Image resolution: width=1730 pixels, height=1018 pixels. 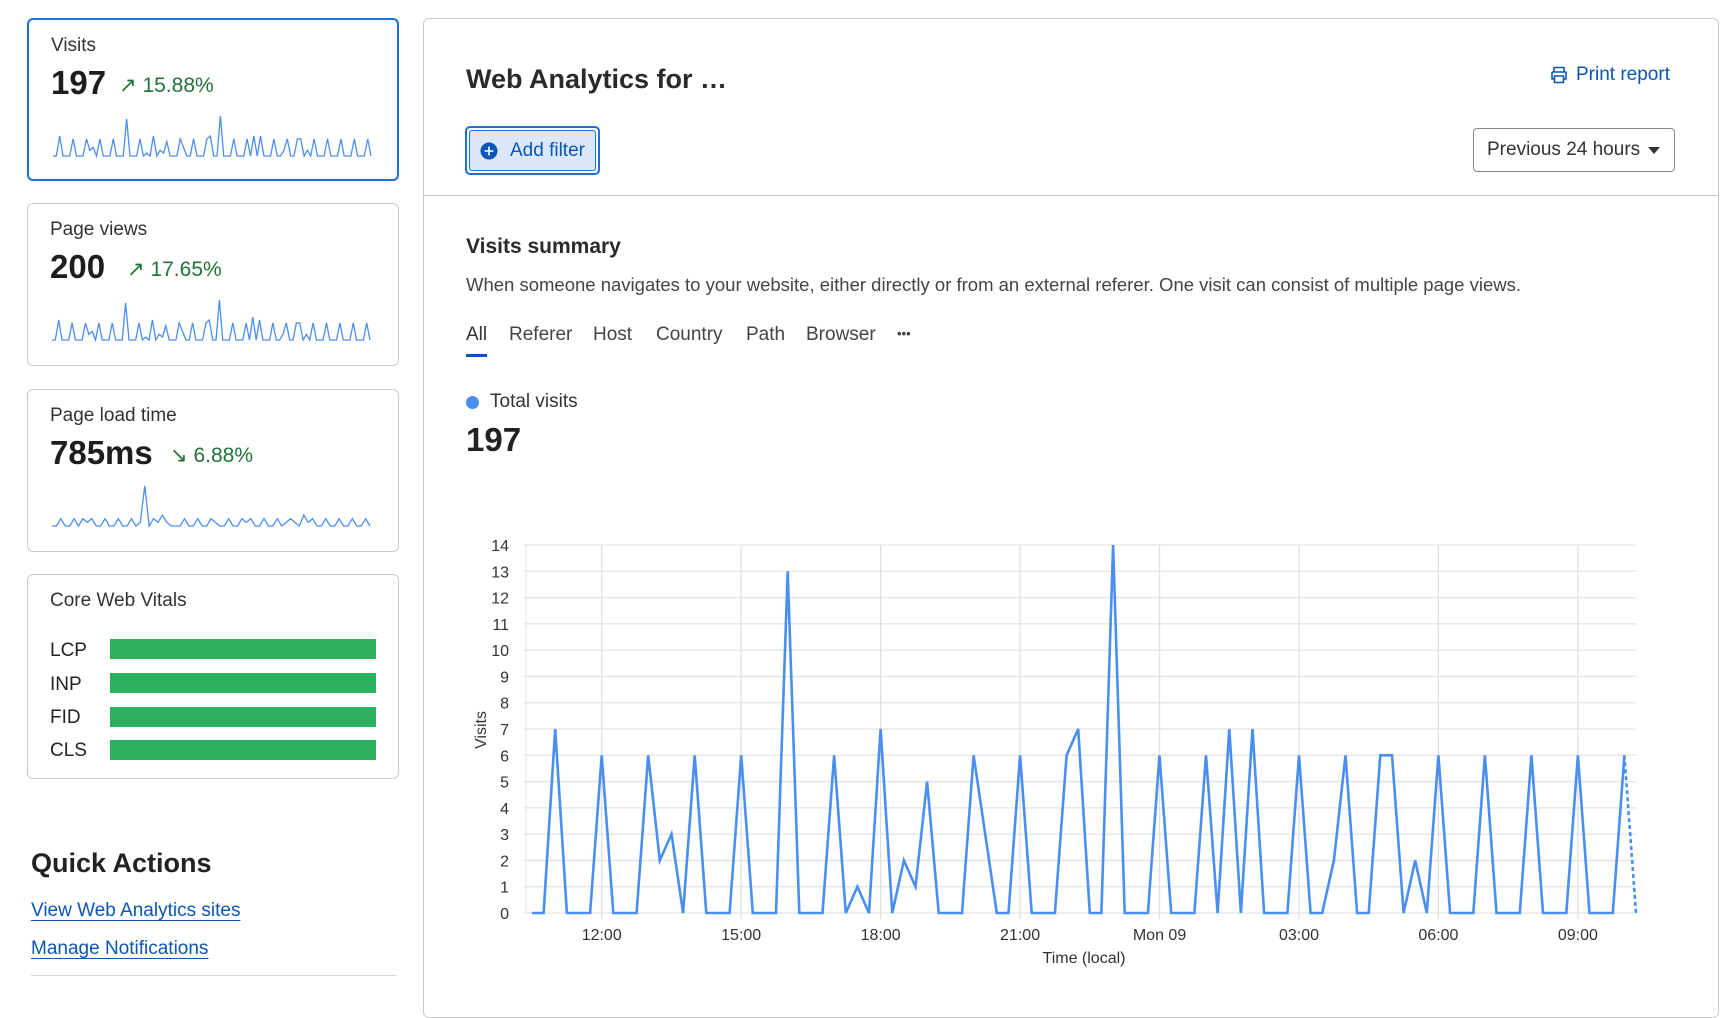 I want to click on page-load-time-sparkline, so click(x=211, y=506).